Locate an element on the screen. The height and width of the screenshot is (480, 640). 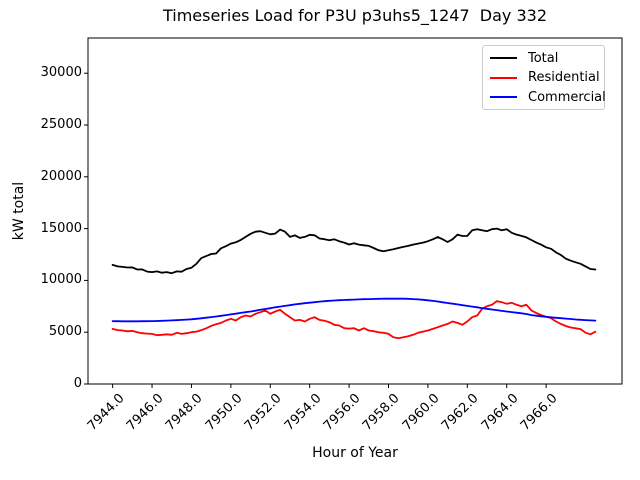
legend-entry-residential: Residential is located at coordinates (547, 77).